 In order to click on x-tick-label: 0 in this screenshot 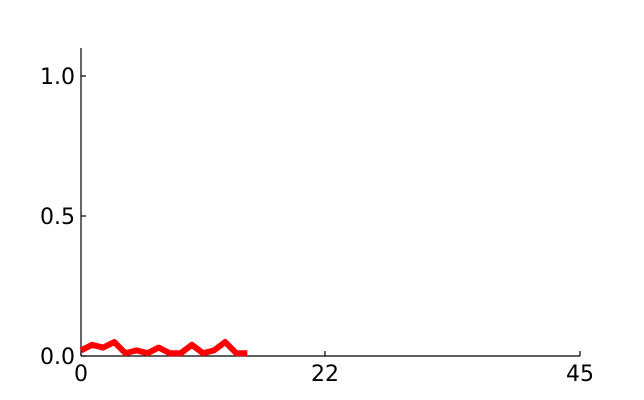, I will do `click(81, 374)`.